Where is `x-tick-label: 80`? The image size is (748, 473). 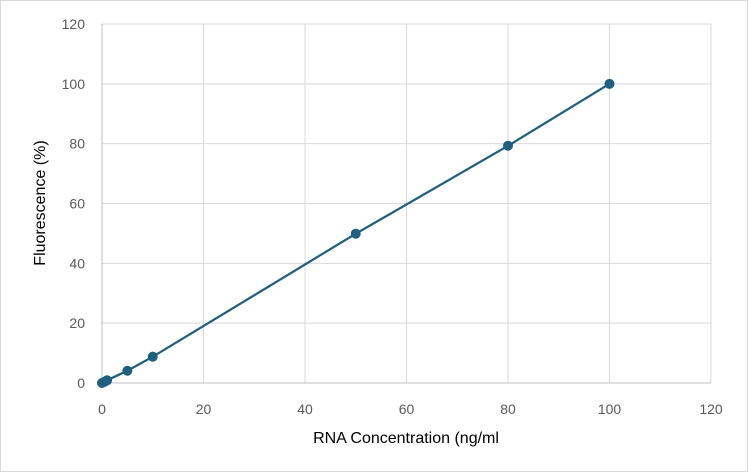
x-tick-label: 80 is located at coordinates (508, 409).